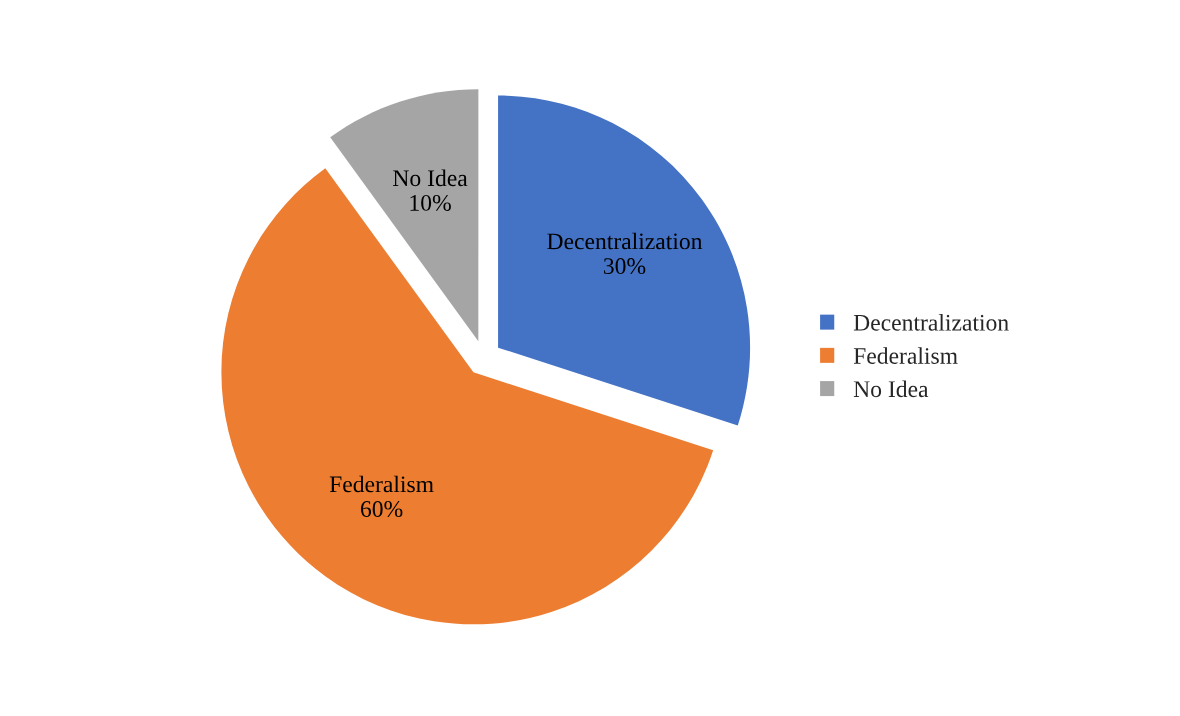  Describe the element at coordinates (625, 241) in the screenshot. I see `slice-label: Decentralization` at that location.